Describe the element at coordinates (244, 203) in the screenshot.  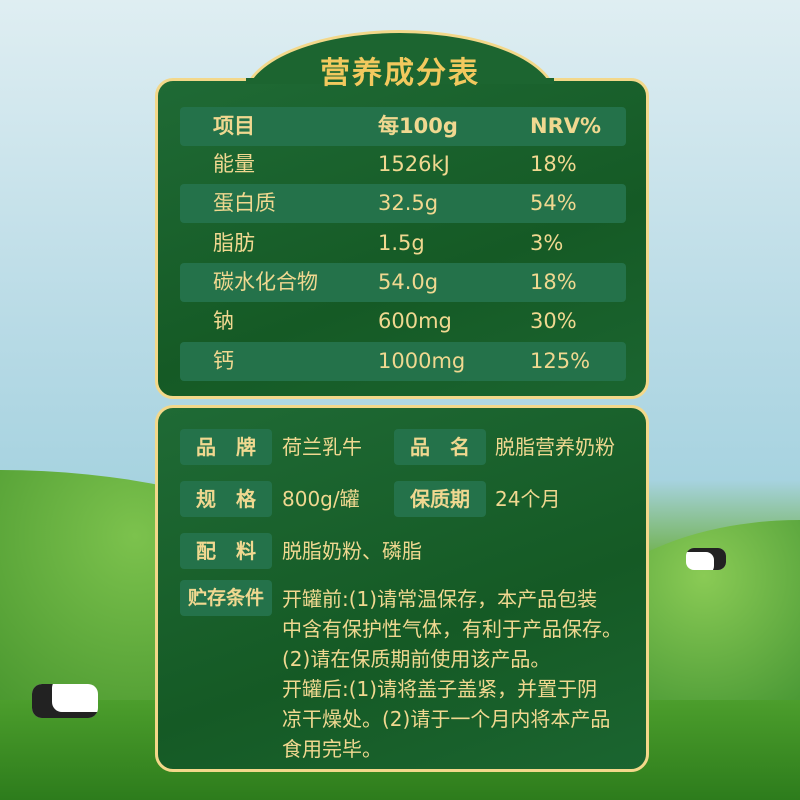
I see `nutrient-name: 蛋白质` at that location.